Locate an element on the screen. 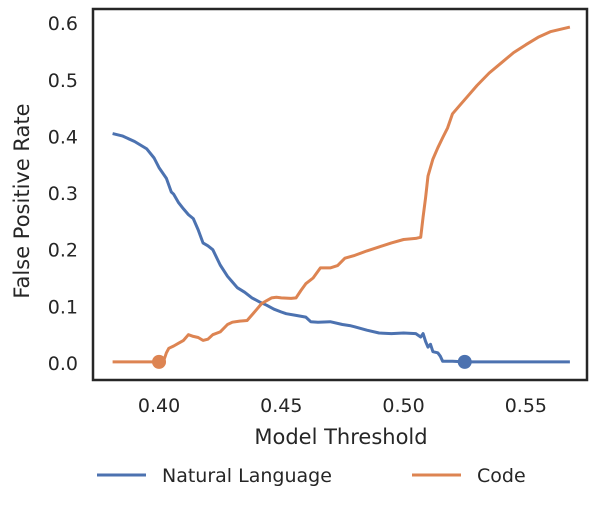 The height and width of the screenshot is (507, 599). y-tick-label: 0.4 is located at coordinates (63, 137).